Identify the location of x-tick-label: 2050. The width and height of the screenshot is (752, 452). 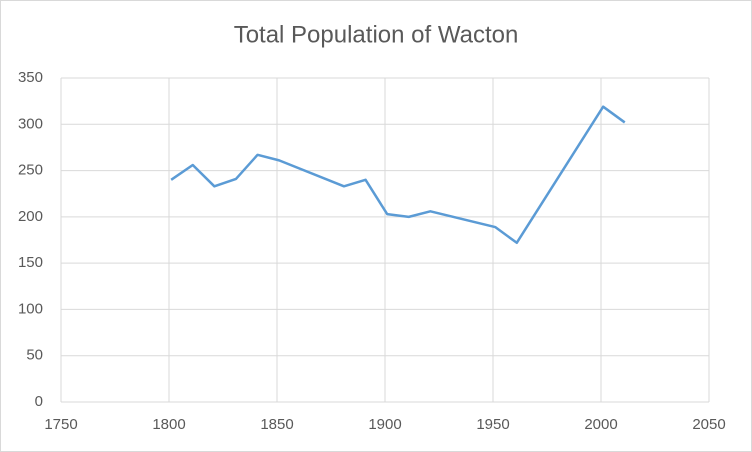
(708, 424).